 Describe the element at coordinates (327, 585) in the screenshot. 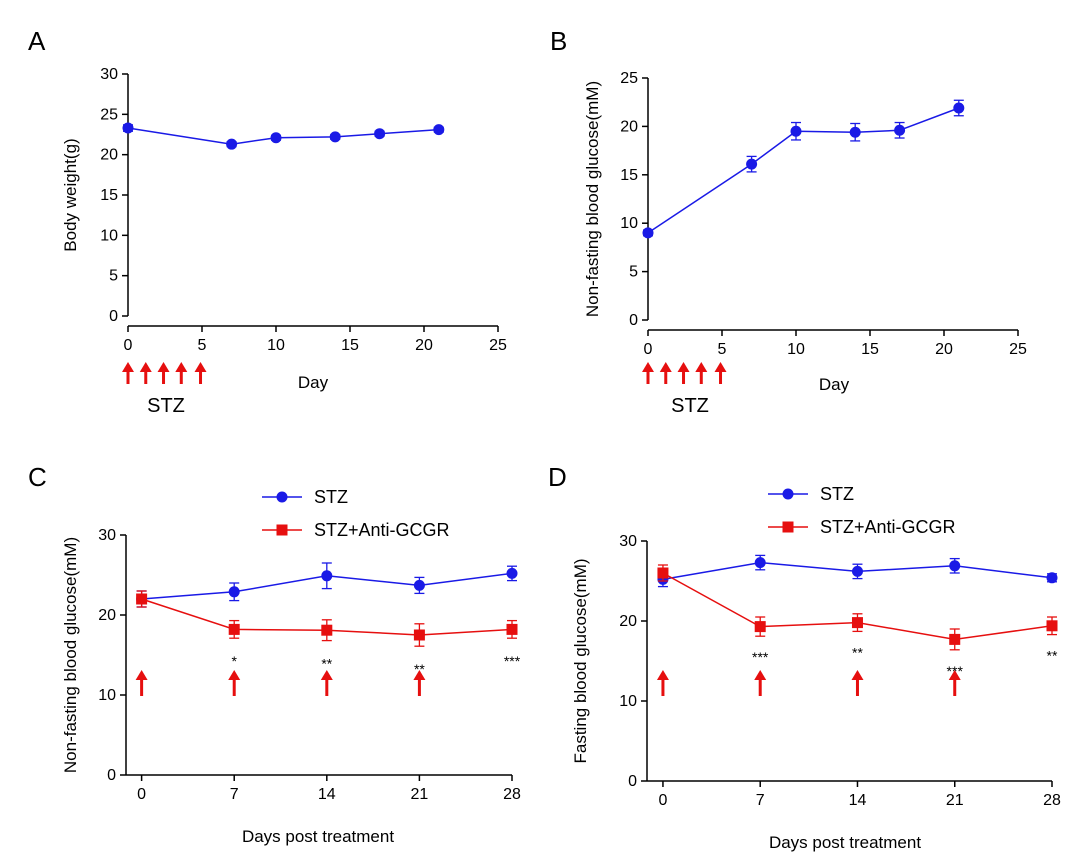

I see `series-stz` at that location.